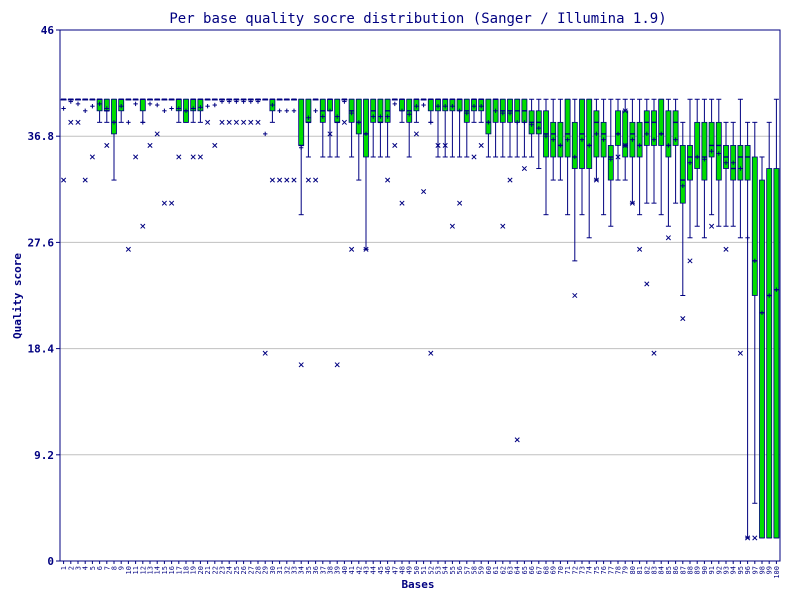 This screenshot has width=800, height=600. I want to click on x-tick-label: 25, so click(237, 570).